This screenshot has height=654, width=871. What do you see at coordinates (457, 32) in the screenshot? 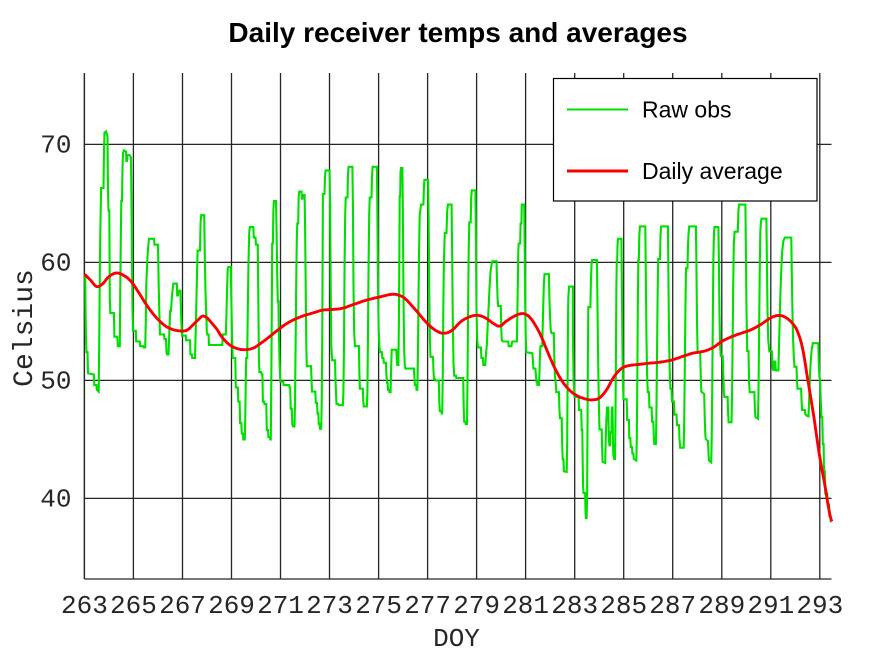
I see `svg-text:Daily receiver temps and avera: Daily receiver temps and averages` at bounding box center [457, 32].